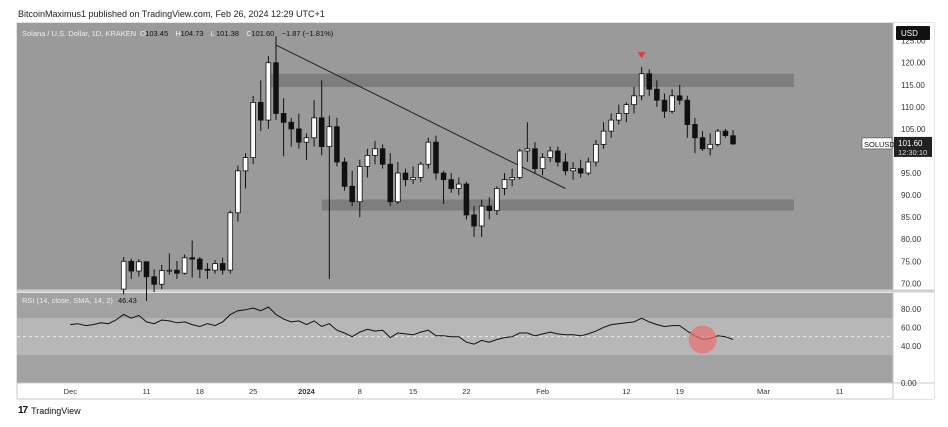 The height and width of the screenshot is (427, 948). Describe the element at coordinates (56, 410) in the screenshot. I see `tradingview-wordmark: TradingView` at that location.